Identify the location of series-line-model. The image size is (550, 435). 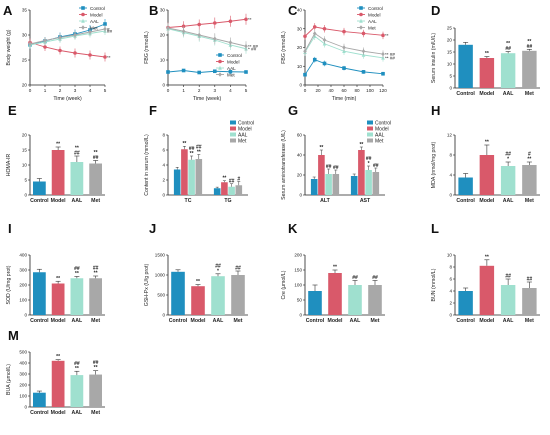
(344, 31).